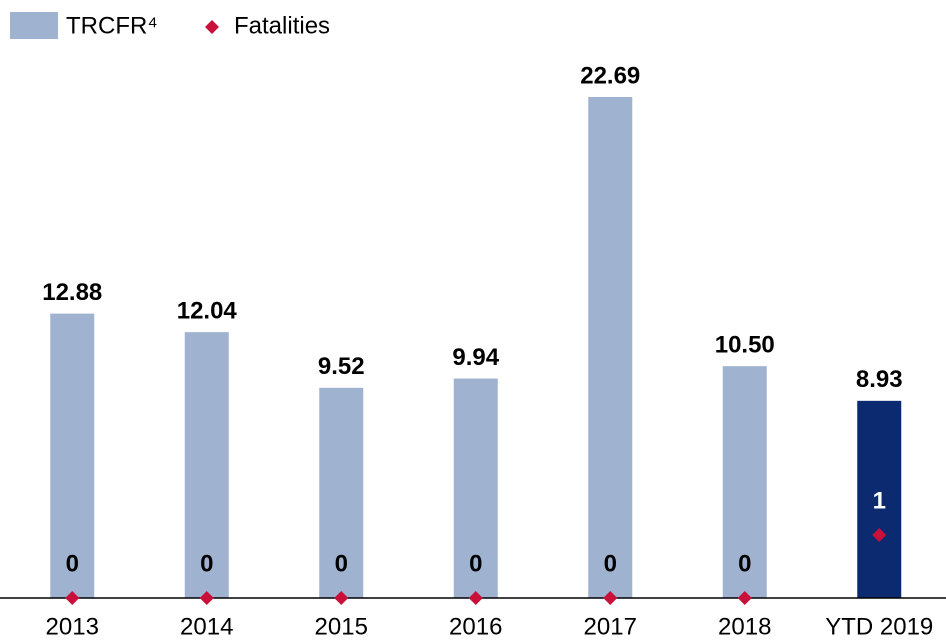  Describe the element at coordinates (207, 310) in the screenshot. I see `value-label: 12.04` at that location.